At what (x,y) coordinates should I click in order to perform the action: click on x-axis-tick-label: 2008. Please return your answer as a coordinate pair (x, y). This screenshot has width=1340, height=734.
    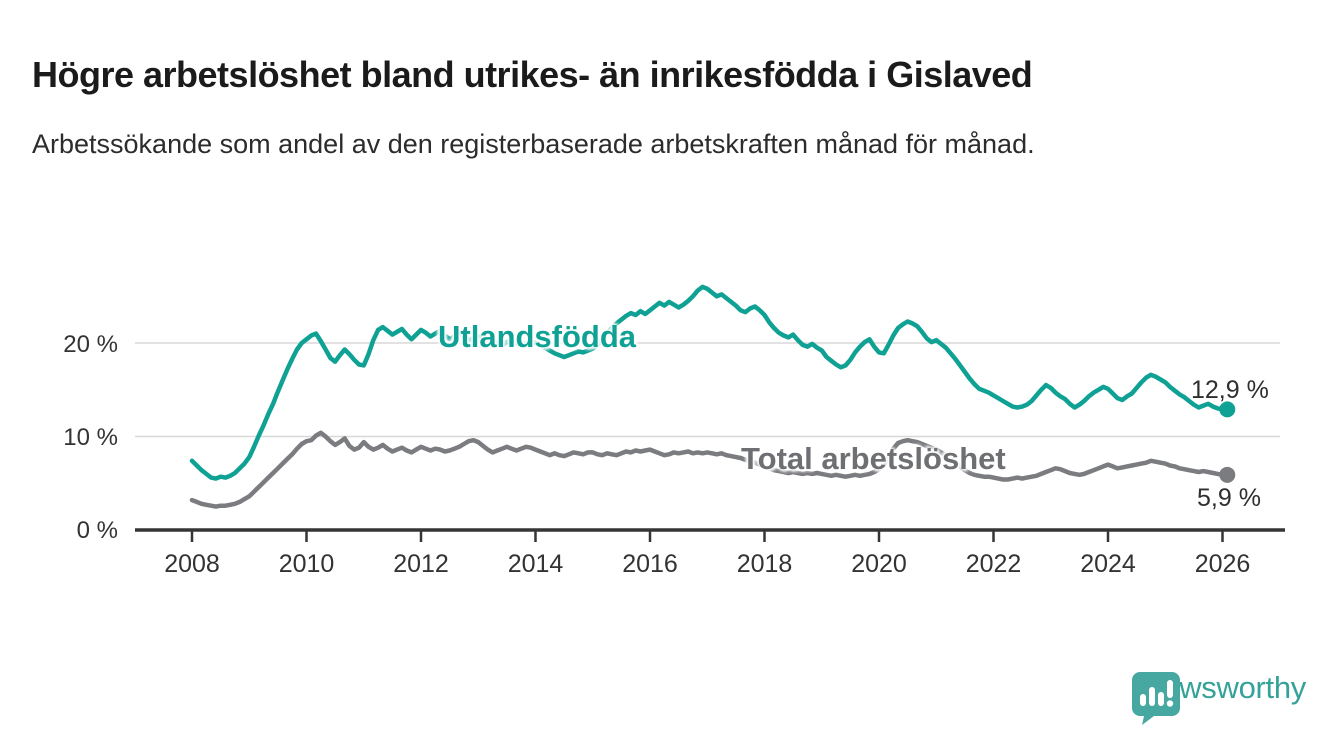
    Looking at the image, I should click on (192, 564).